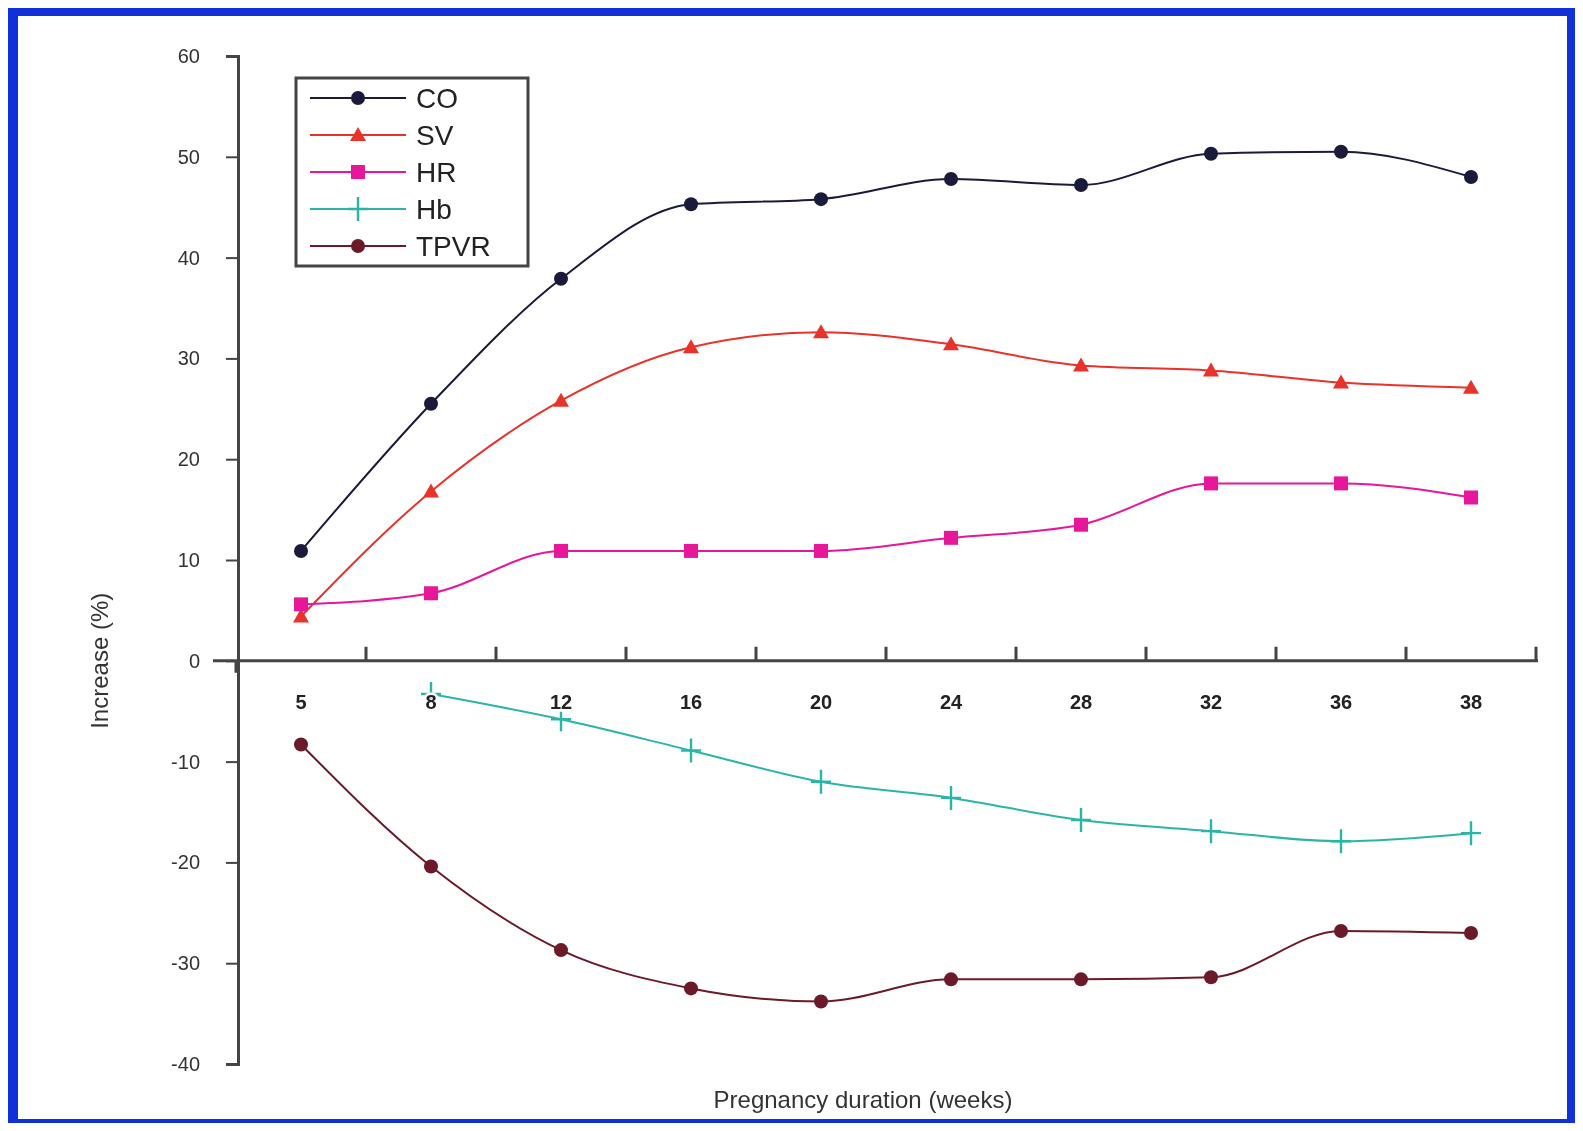 This screenshot has width=1583, height=1131. What do you see at coordinates (951, 701) in the screenshot?
I see `x-tick-label: 24` at bounding box center [951, 701].